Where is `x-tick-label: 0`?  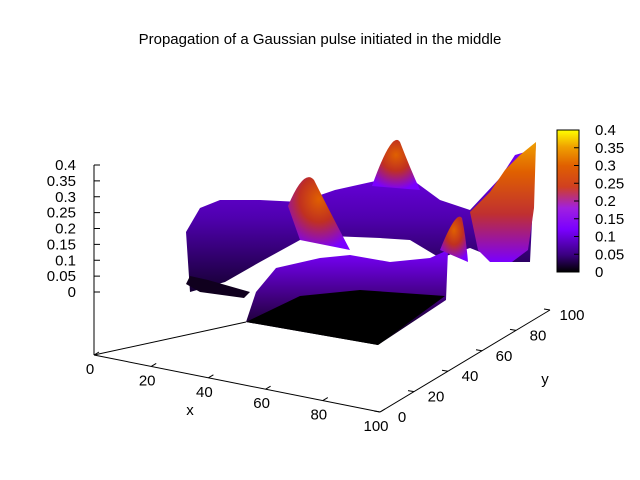
x-tick-label: 0 is located at coordinates (90, 369).